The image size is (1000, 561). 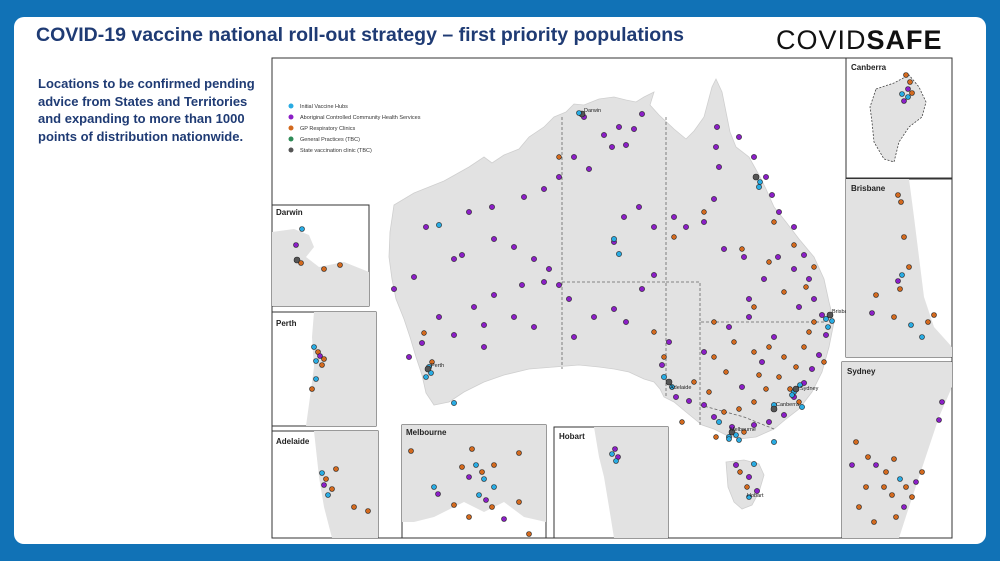 What do you see at coordinates (330, 140) in the screenshot?
I see `legend-label-general-practices: General Practices (TBC)` at bounding box center [330, 140].